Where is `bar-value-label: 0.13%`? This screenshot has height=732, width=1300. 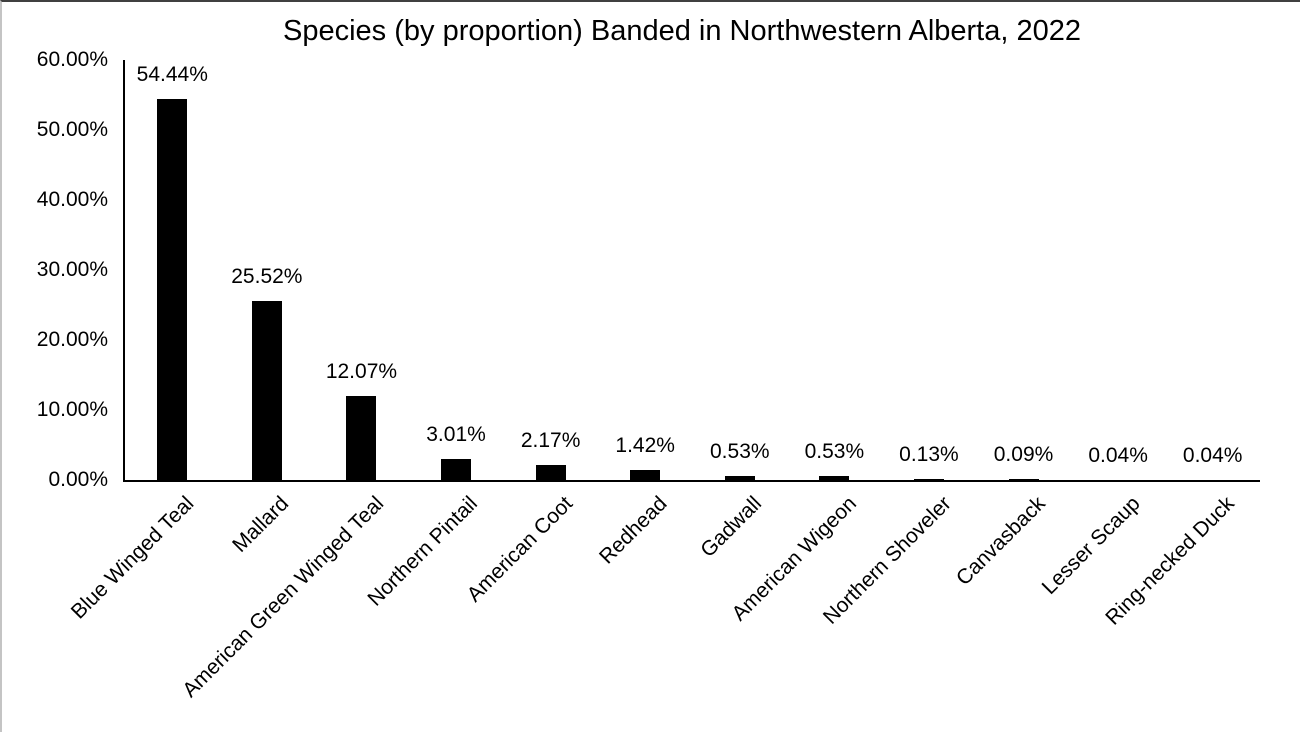
bar-value-label: 0.13% is located at coordinates (929, 455).